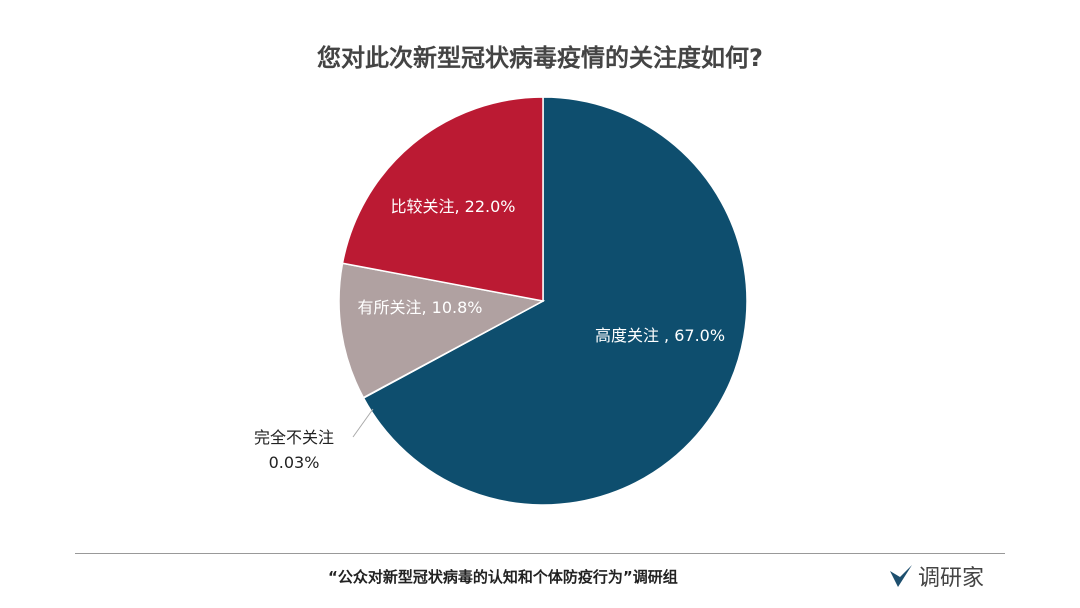 The image size is (1080, 608). Describe the element at coordinates (951, 578) in the screenshot. I see `logo-text: 调研家` at that location.